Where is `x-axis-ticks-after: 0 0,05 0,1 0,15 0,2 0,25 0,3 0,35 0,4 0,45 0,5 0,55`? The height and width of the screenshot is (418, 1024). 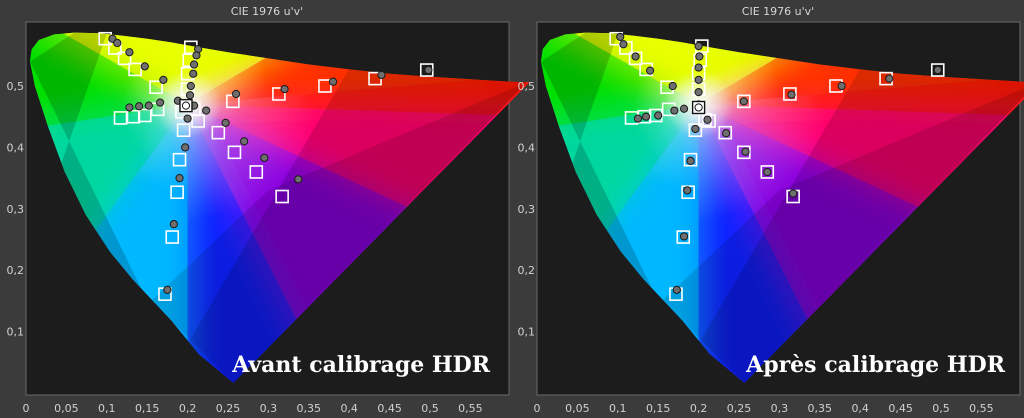 x-axis-ticks-after: 0 0,05 0,1 0,15 0,2 0,25 0,3 0,35 0,4 0,45 0,5 0,55 is located at coordinates (764, 408).